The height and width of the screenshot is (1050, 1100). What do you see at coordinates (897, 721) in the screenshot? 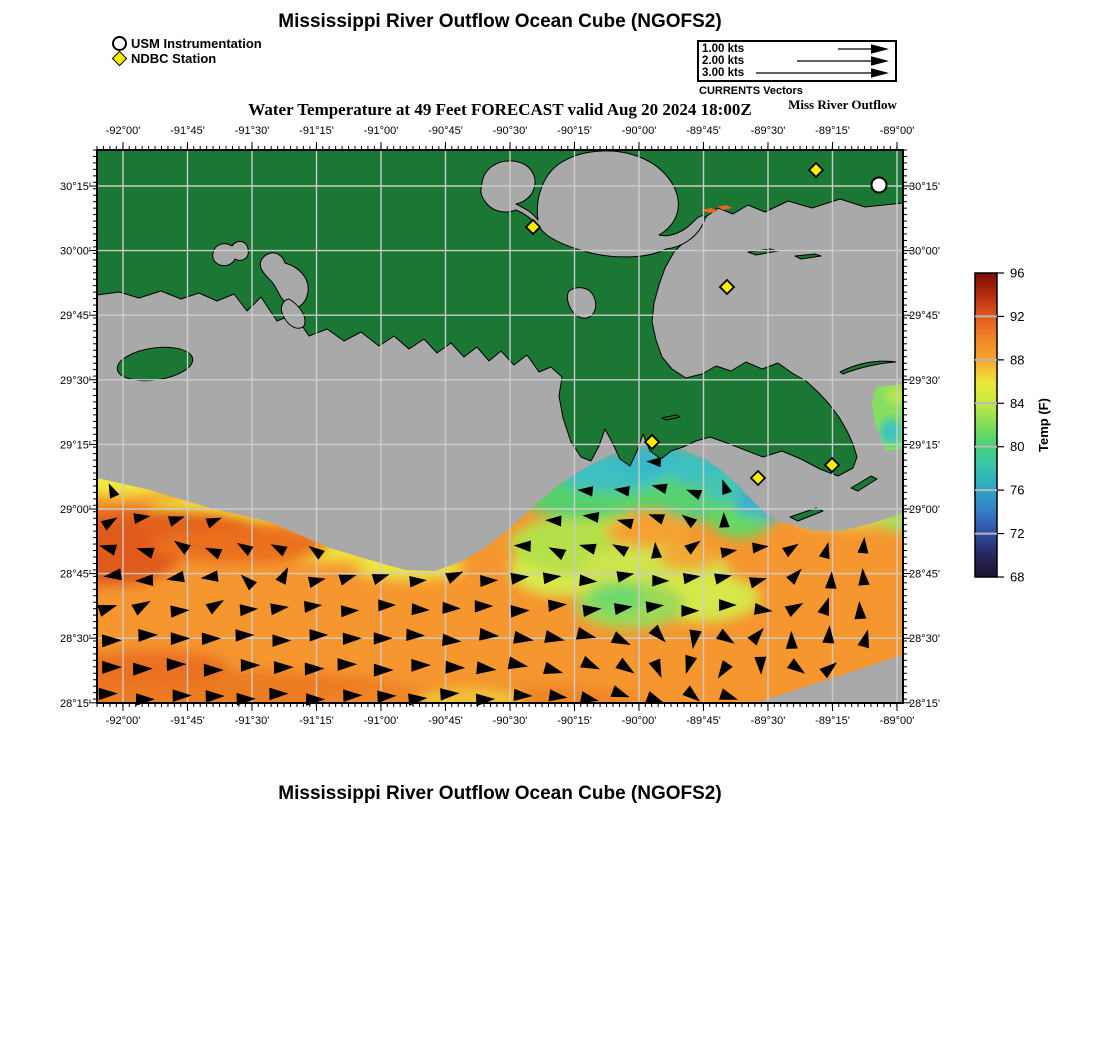
I see `axis-tick-label: -89°00'` at bounding box center [897, 721].